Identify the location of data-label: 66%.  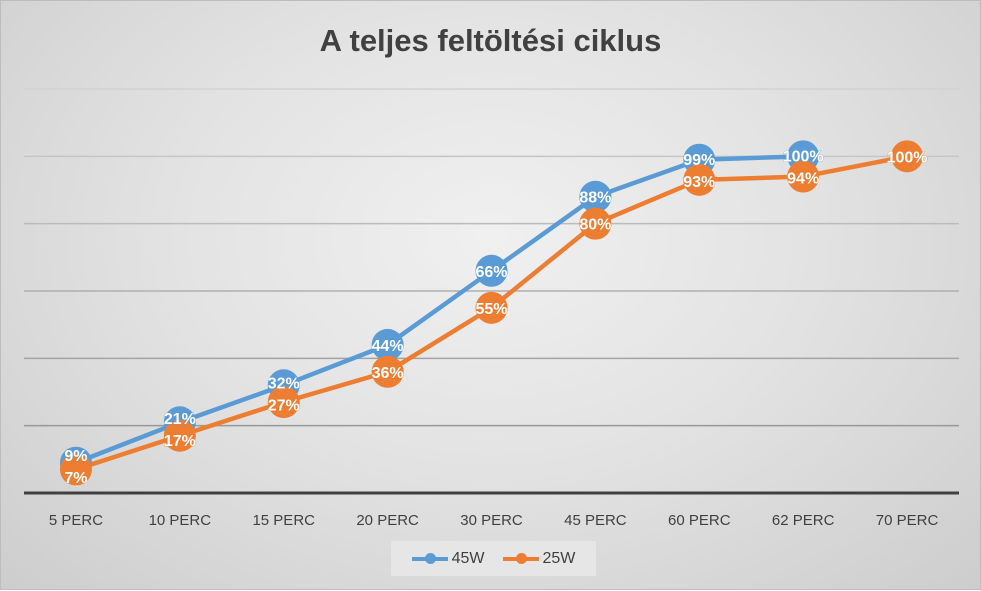
(491, 272).